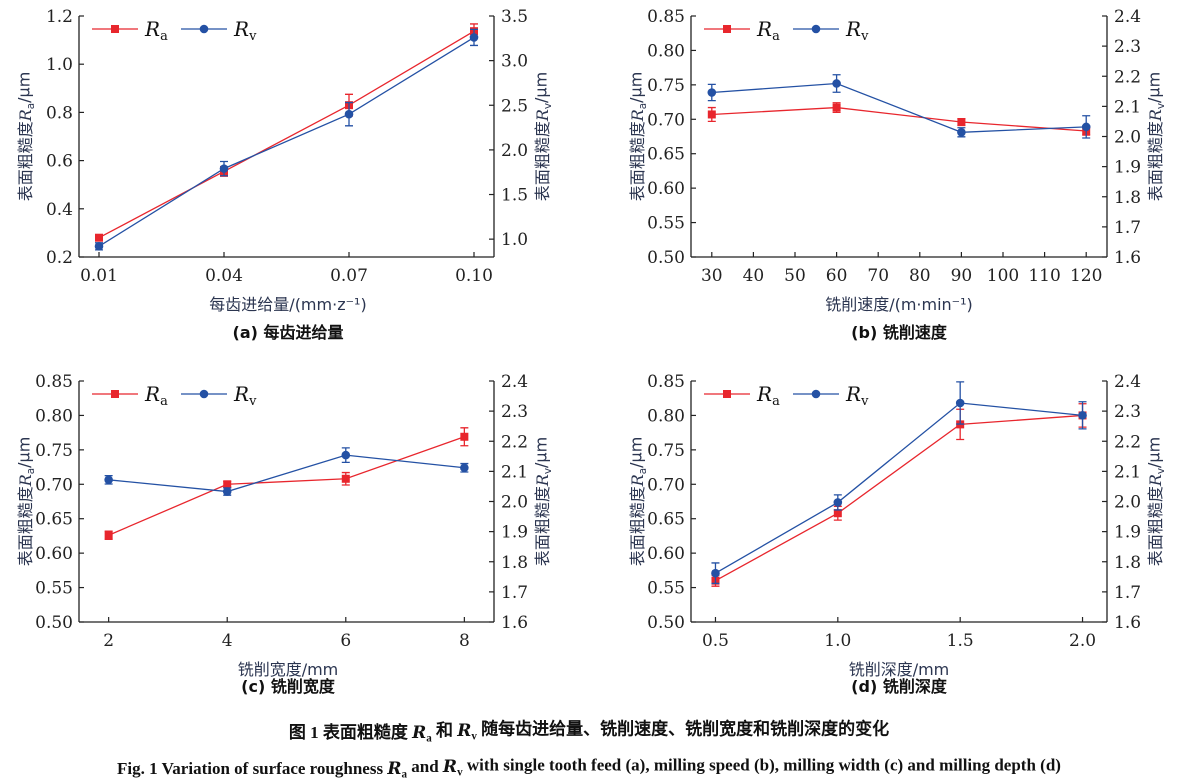 The height and width of the screenshot is (783, 1179). What do you see at coordinates (899, 686) in the screenshot?
I see `panel-title: (d) 铣削深度` at bounding box center [899, 686].